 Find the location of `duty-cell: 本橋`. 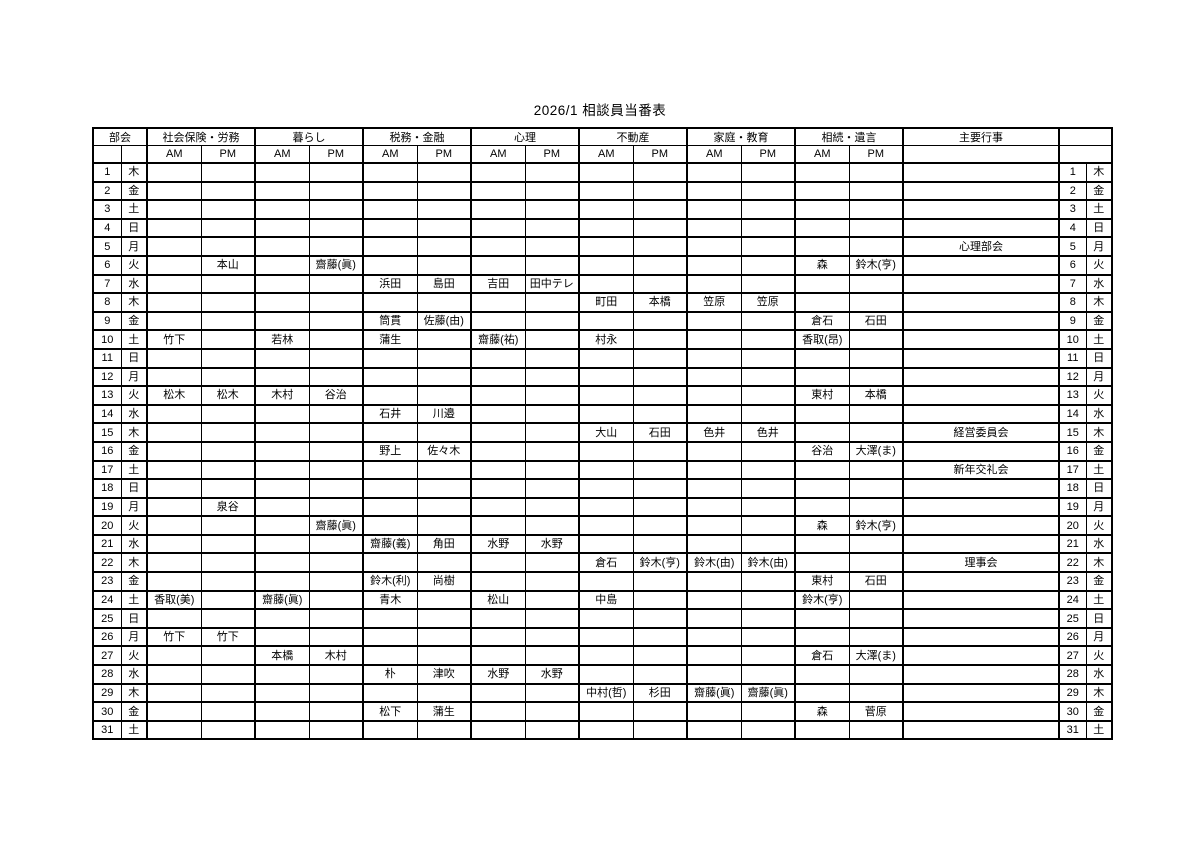

duty-cell: 本橋 is located at coordinates (660, 302).